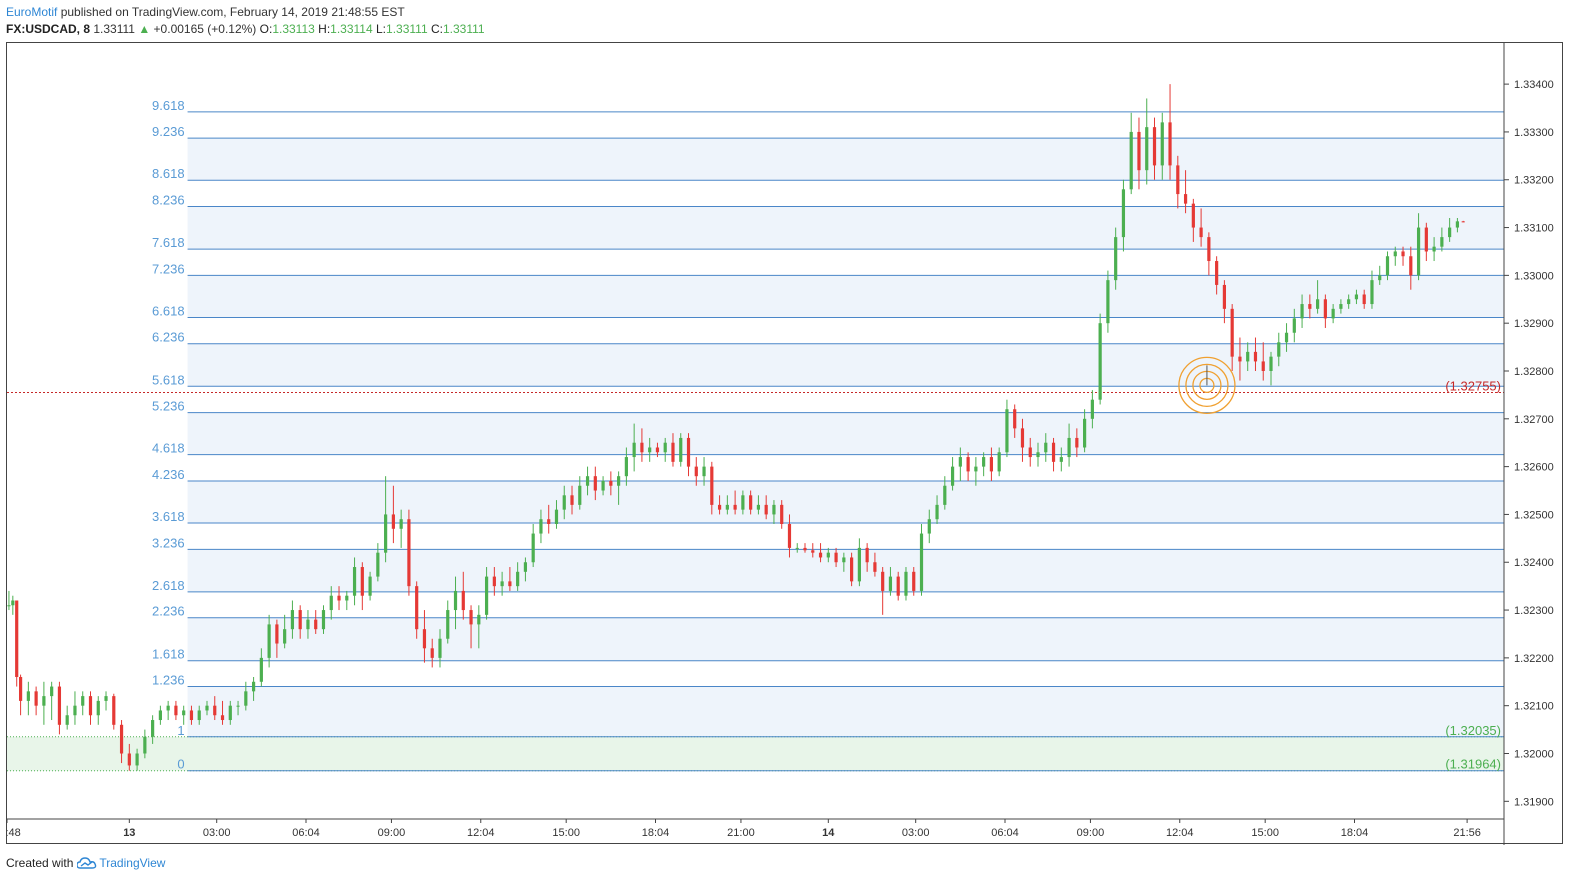 Image resolution: width=1588 pixels, height=892 pixels. What do you see at coordinates (1534, 85) in the screenshot?
I see `y-tick-label: 1.33400` at bounding box center [1534, 85].